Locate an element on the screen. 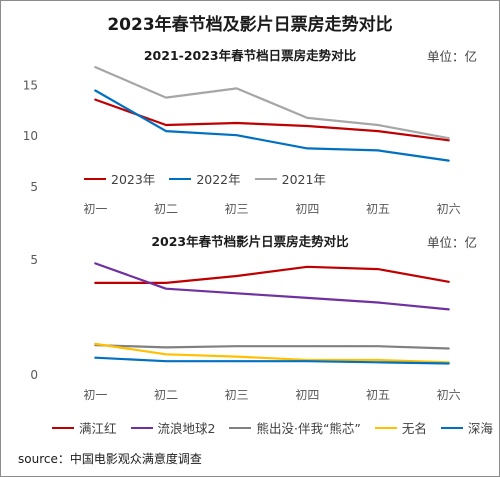 The height and width of the screenshot is (477, 500). legend-label: 无名 is located at coordinates (414, 428).